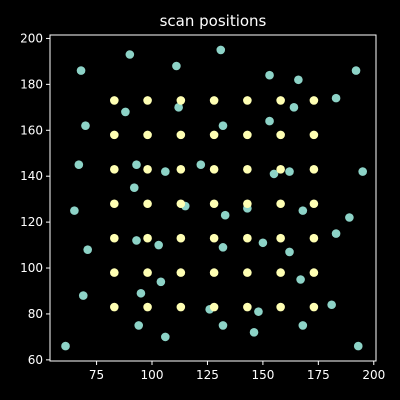 Image resolution: width=400 pixels, height=400 pixels. I want to click on y-tick-label: 160, so click(31, 130).